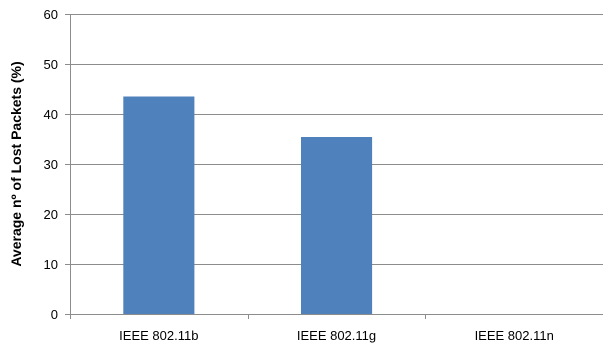 This screenshot has height=350, width=603. What do you see at coordinates (54, 314) in the screenshot?
I see `y-tick-label: 0` at bounding box center [54, 314].